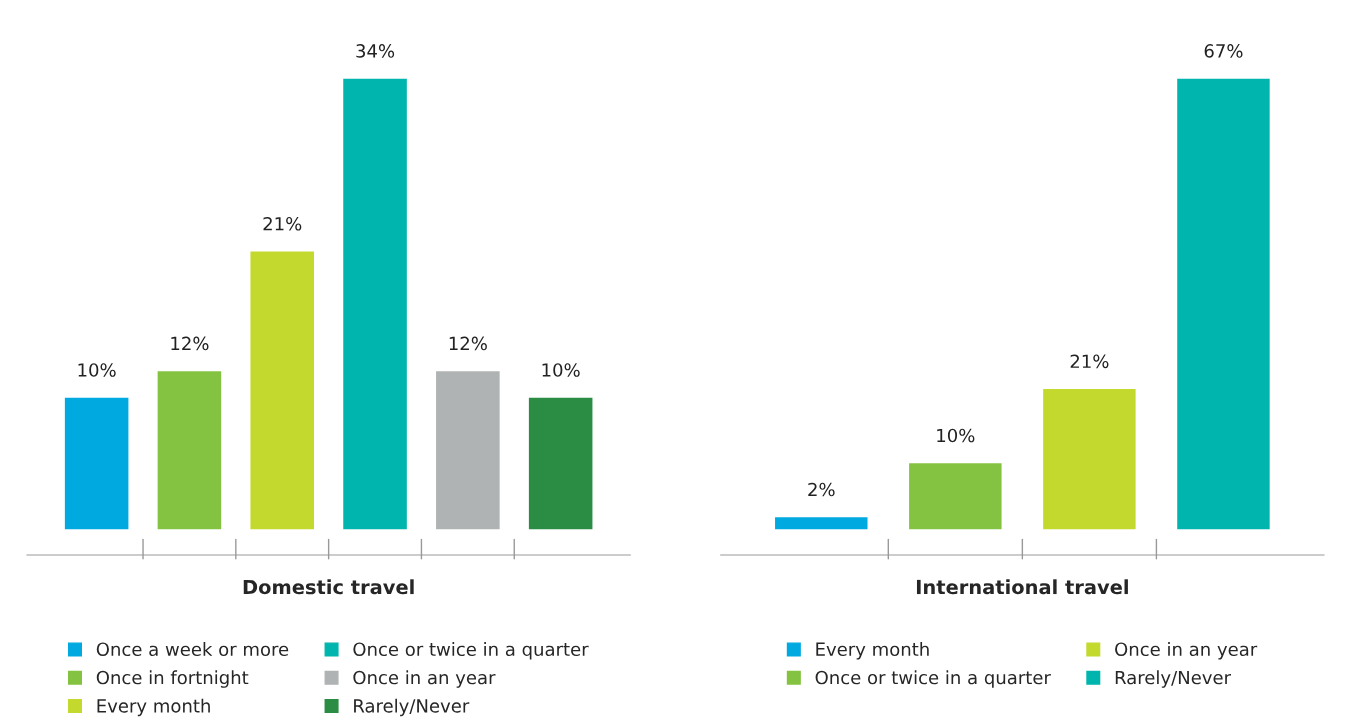 The width and height of the screenshot is (1351, 726). What do you see at coordinates (328, 587) in the screenshot?
I see `x-axis-title: Domestic travel` at bounding box center [328, 587].